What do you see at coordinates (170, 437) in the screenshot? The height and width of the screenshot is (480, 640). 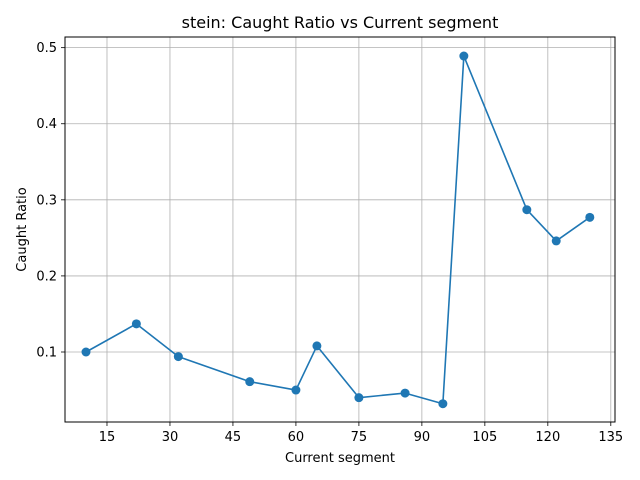 I see `x-tick-label: 30` at bounding box center [170, 437].